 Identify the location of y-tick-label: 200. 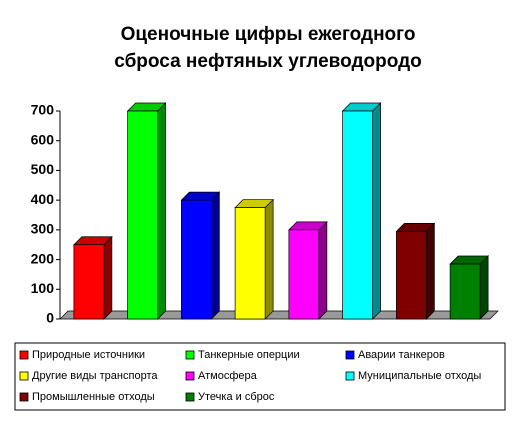
(43, 258).